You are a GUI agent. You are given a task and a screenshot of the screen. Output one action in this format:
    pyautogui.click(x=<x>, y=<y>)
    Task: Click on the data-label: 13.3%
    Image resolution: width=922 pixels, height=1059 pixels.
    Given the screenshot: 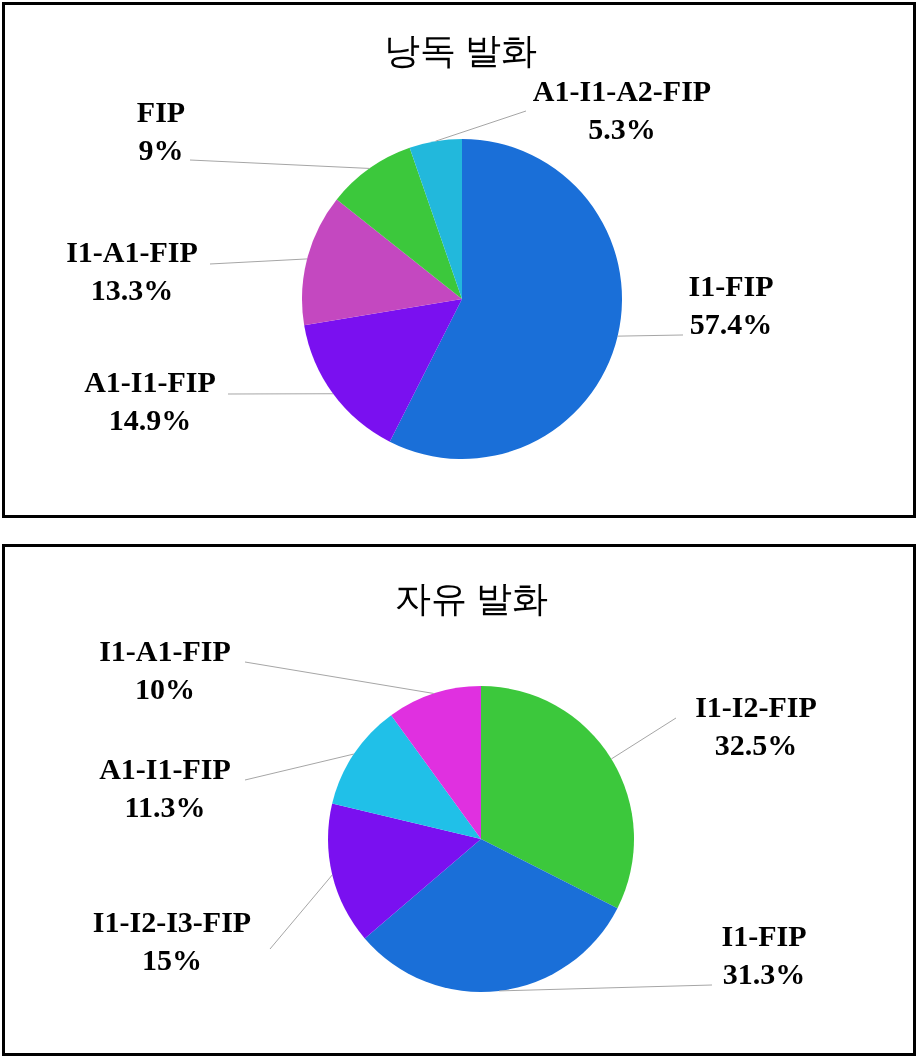 What is the action you would take?
    pyautogui.click(x=132, y=289)
    